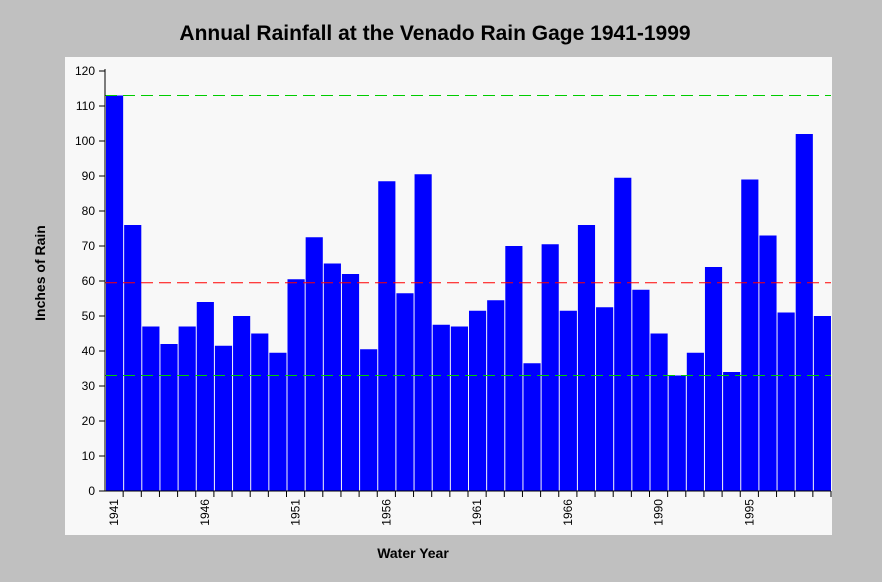 This screenshot has height=582, width=882. Describe the element at coordinates (89, 176) in the screenshot. I see `y-tick-label: 90` at that location.